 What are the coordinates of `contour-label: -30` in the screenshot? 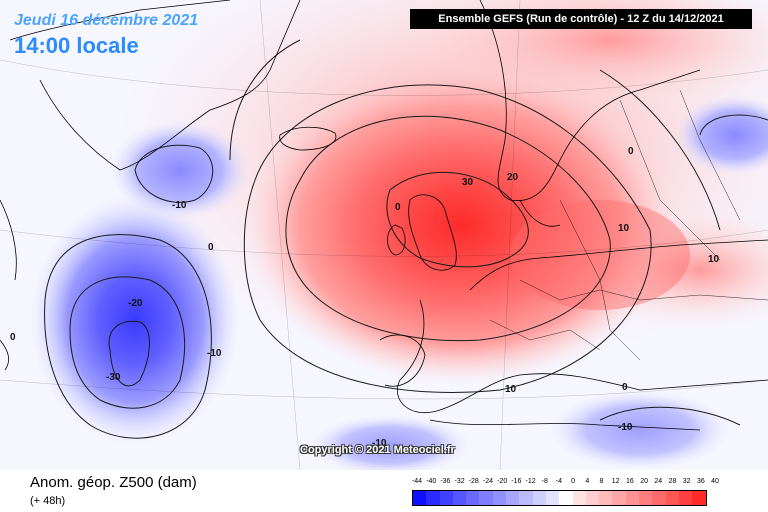 It's located at (113, 377).